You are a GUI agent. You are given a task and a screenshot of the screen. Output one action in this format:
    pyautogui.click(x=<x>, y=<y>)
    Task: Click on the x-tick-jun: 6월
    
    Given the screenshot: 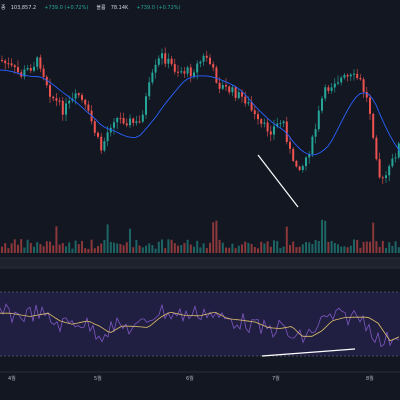 What is the action you would take?
    pyautogui.click(x=190, y=378)
    